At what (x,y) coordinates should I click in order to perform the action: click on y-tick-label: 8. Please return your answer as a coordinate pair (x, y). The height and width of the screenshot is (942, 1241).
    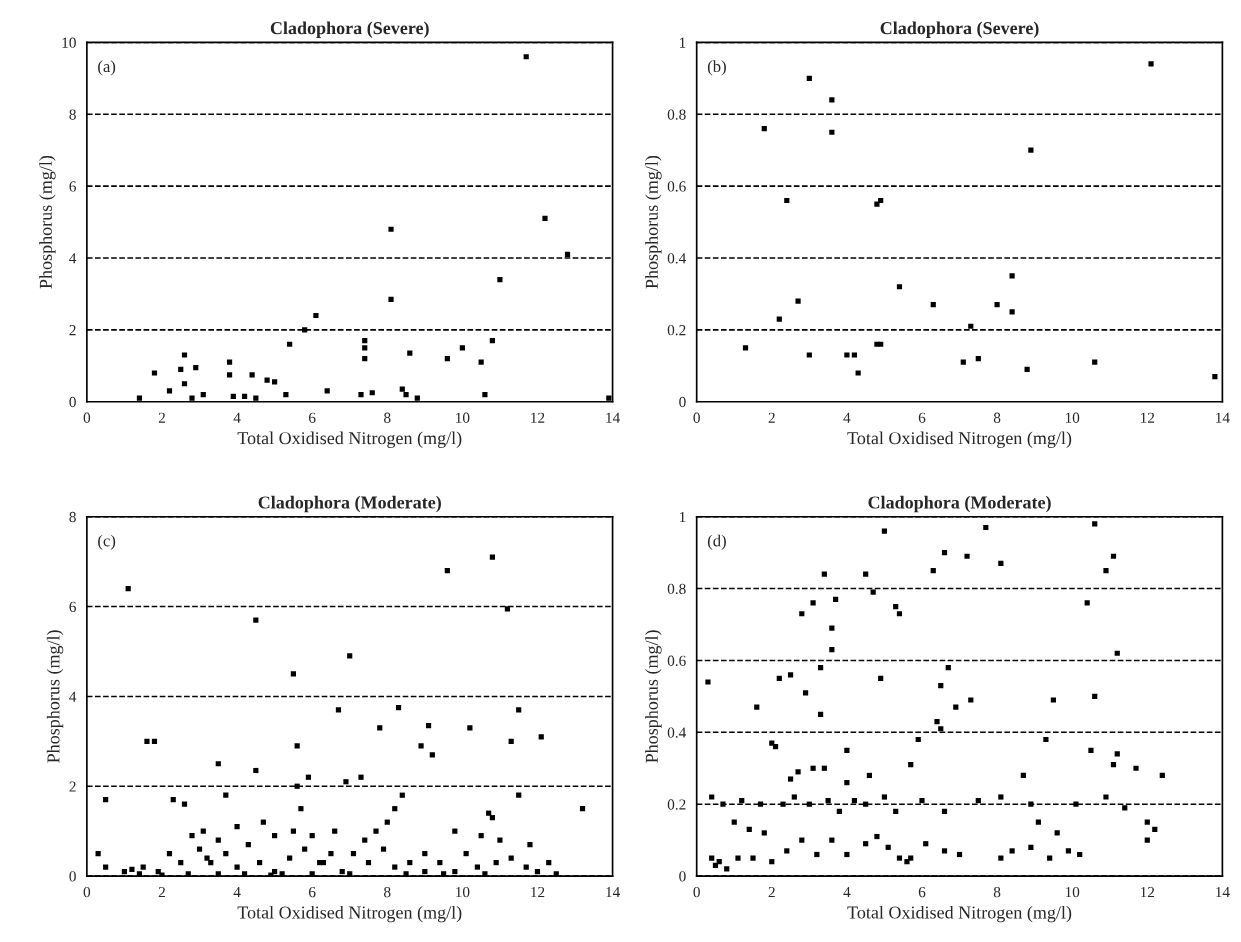
    Looking at the image, I should click on (72, 517).